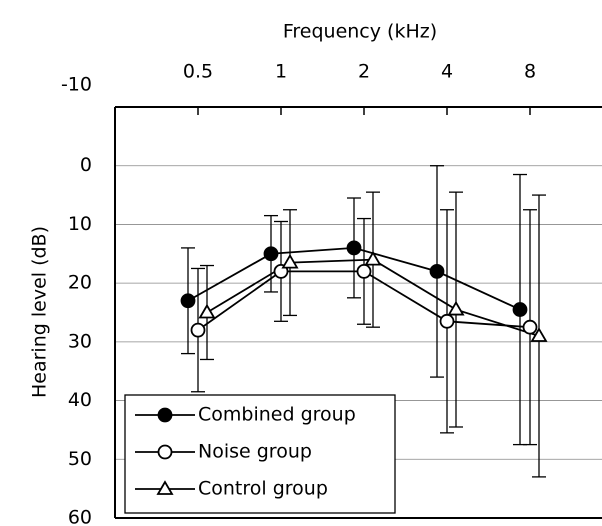  Describe the element at coordinates (40, 312) in the screenshot. I see `y-axis-label: Hearing level (dB)` at that location.